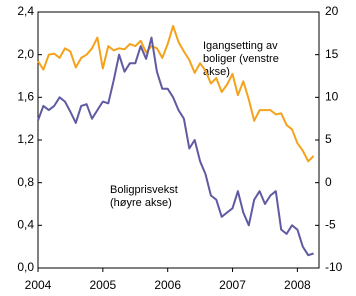 The width and height of the screenshot is (356, 296). What do you see at coordinates (25, 225) in the screenshot?
I see `y-tick-label: 0,4` at bounding box center [25, 225].